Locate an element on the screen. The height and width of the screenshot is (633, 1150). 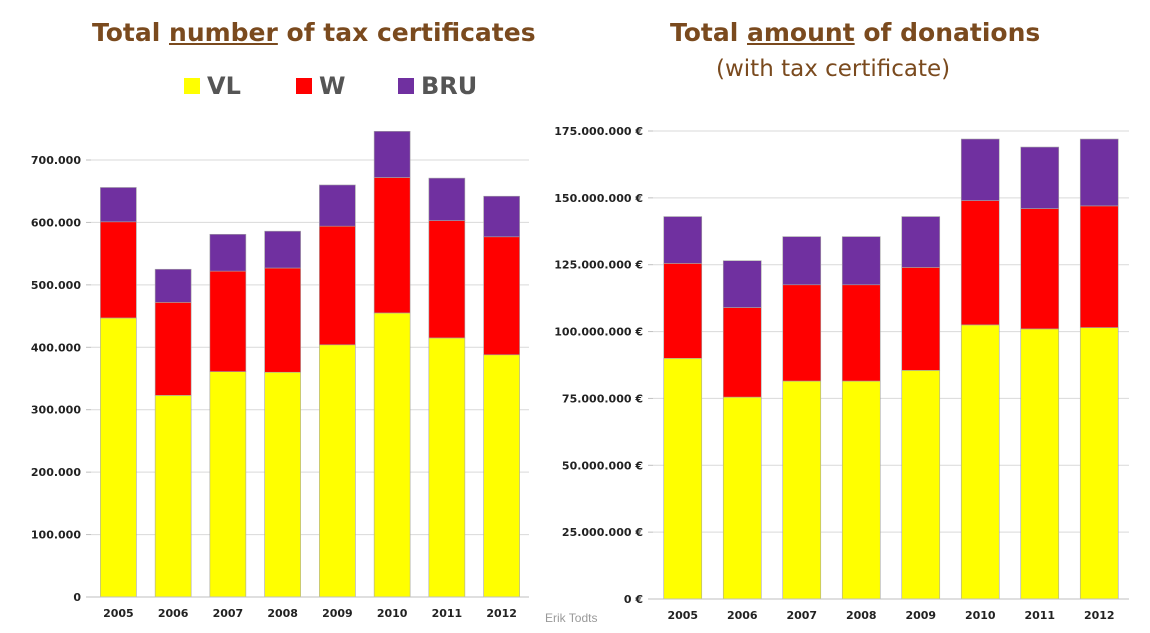
certificates-x-tick-label: 2011 is located at coordinates (447, 613).